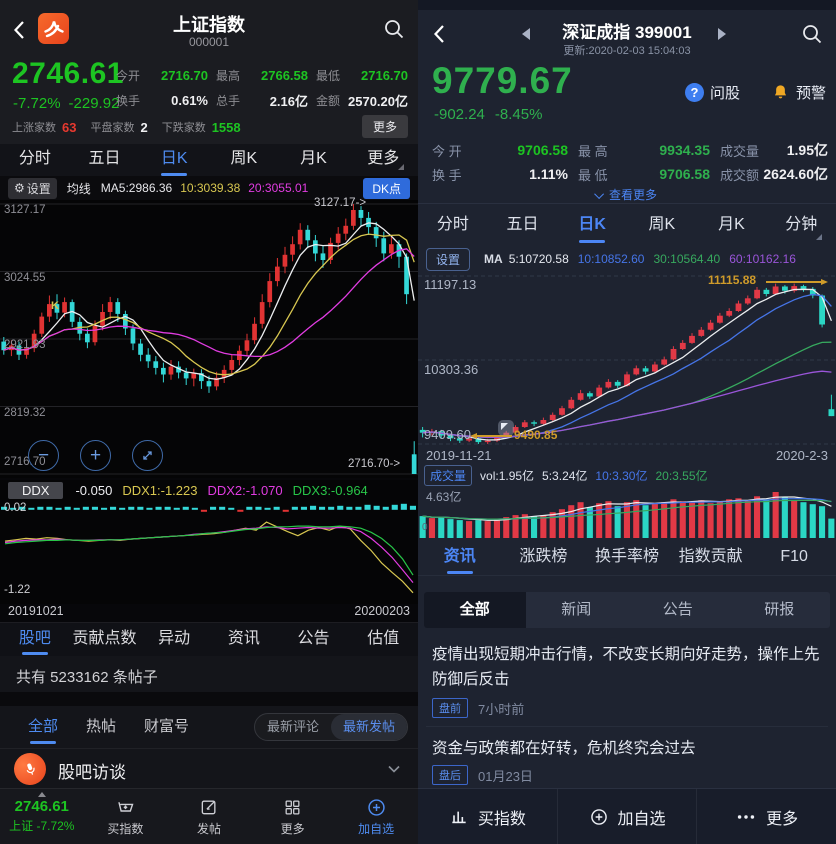 The width and height of the screenshot is (836, 844). Describe the element at coordinates (444, 497) in the screenshot. I see `volume-max-label: 4.63亿` at that location.